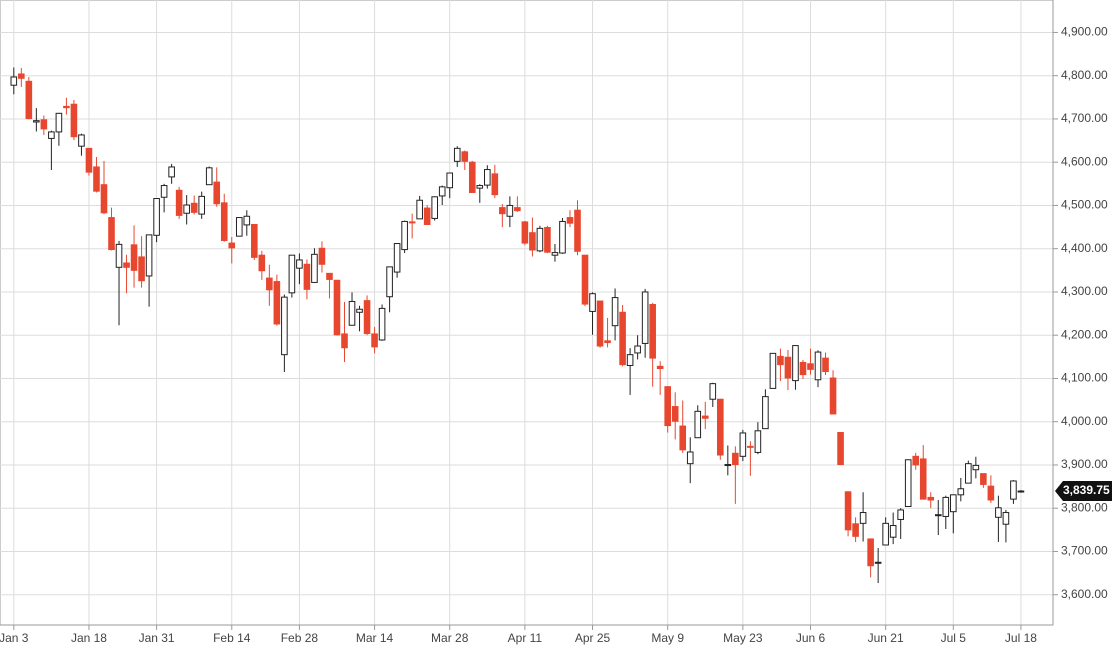  Describe the element at coordinates (954, 638) in the screenshot. I see `x-tick-label: Jul 5` at that location.